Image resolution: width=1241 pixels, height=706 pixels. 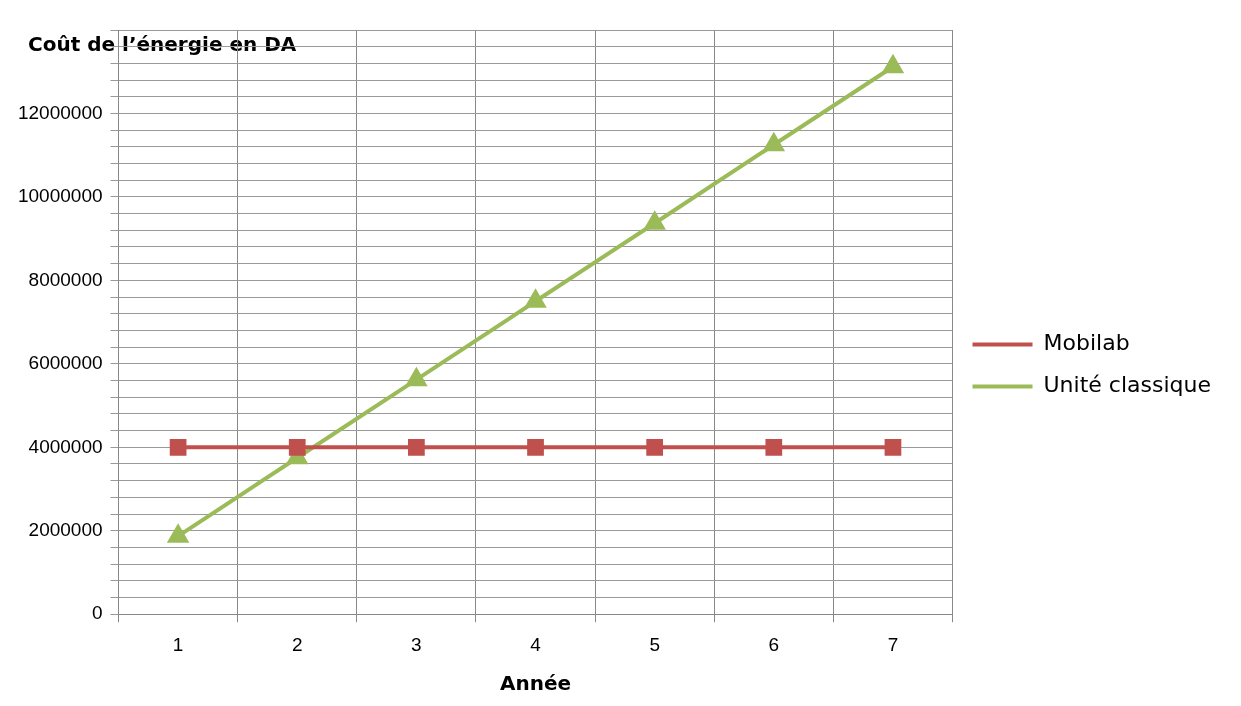 What do you see at coordinates (97, 613) in the screenshot?
I see `y-tick-label: 0` at bounding box center [97, 613].